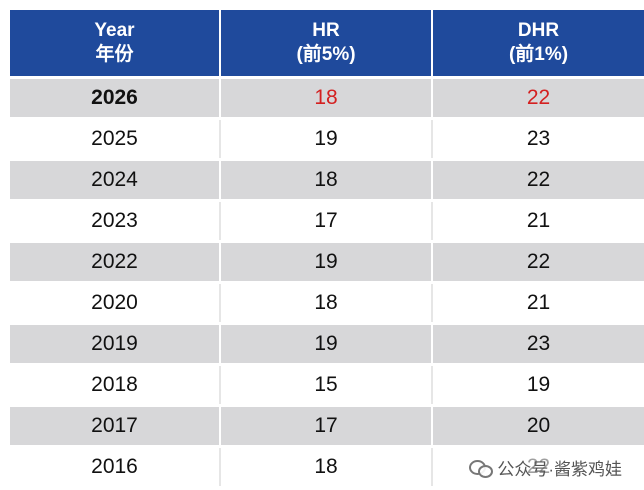  I want to click on header-dhr-title: DHR, so click(538, 30).